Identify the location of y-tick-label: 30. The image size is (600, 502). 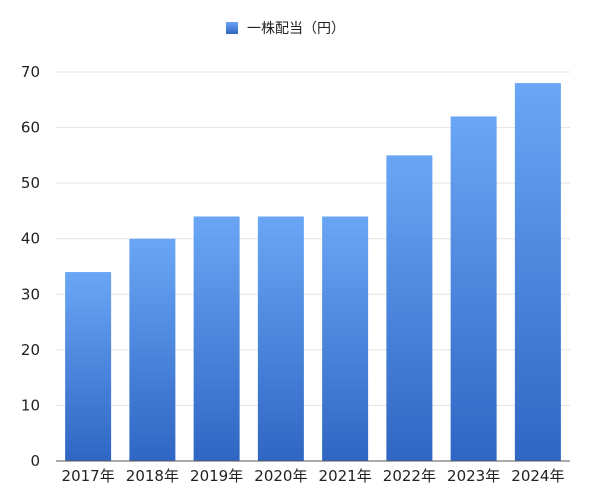
(30, 294).